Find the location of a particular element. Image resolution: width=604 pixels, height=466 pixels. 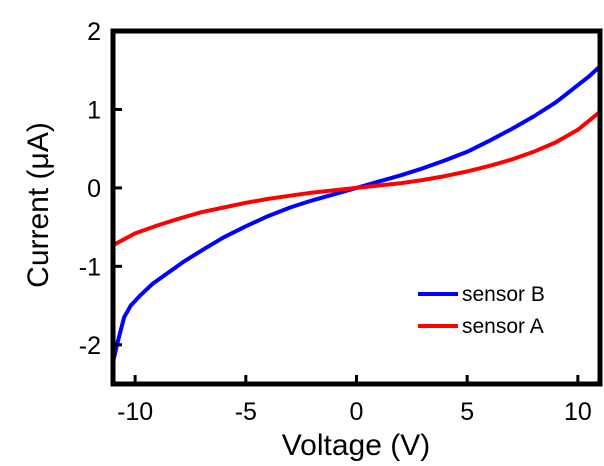

x-tick-label: 0 is located at coordinates (357, 412).